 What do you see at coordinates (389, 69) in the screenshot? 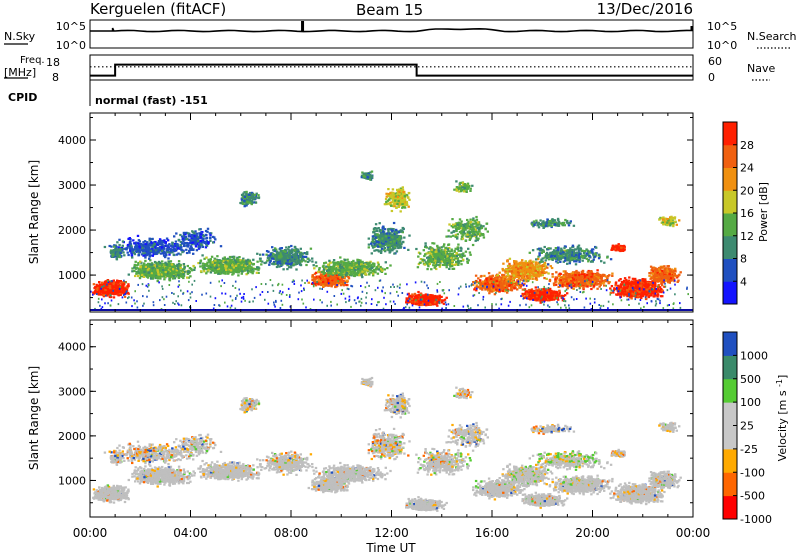
I see `frequency-panel: Freq. [MHz] 18 8 60 0 Nave` at bounding box center [389, 69].